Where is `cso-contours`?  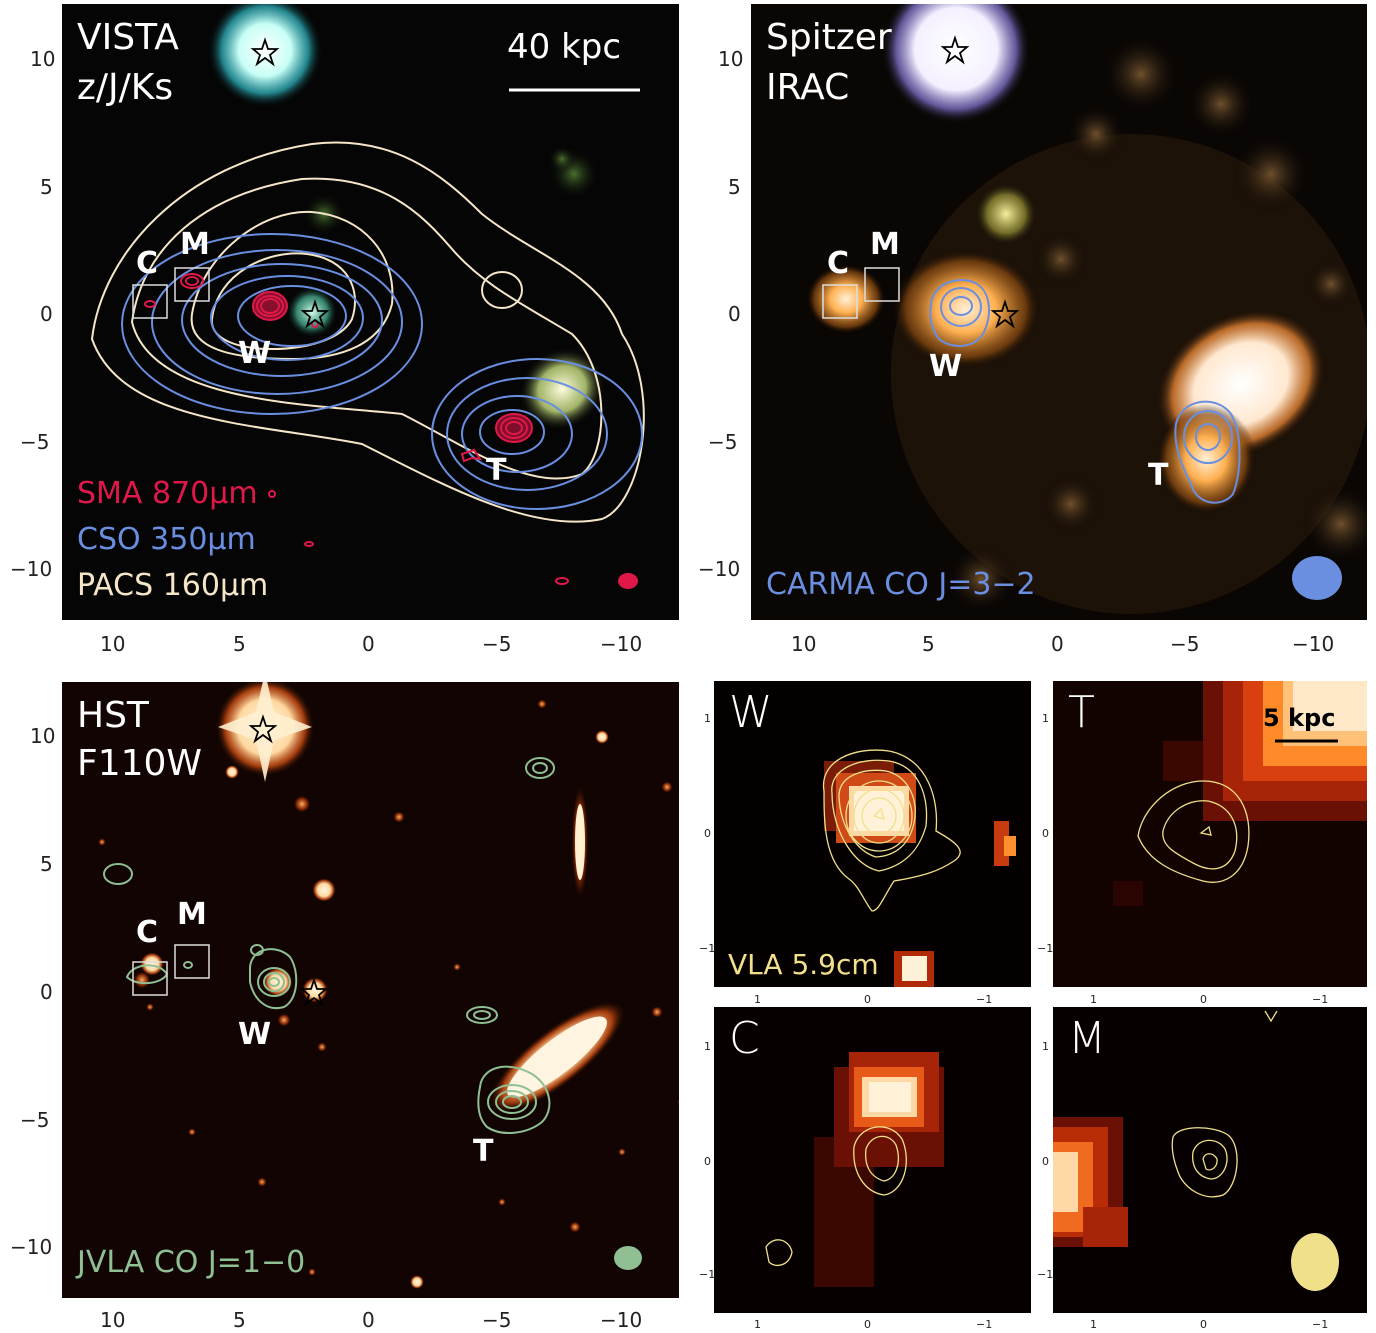 cso-contours is located at coordinates (382, 371).